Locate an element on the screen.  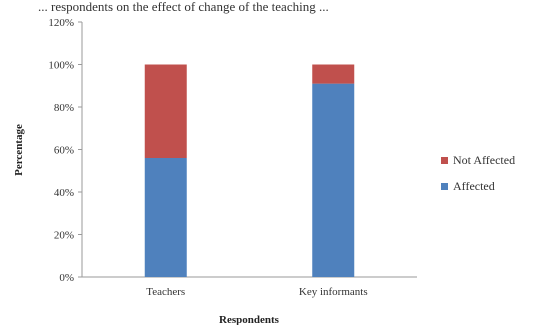
y-tick-label: 0% is located at coordinates (66, 278).